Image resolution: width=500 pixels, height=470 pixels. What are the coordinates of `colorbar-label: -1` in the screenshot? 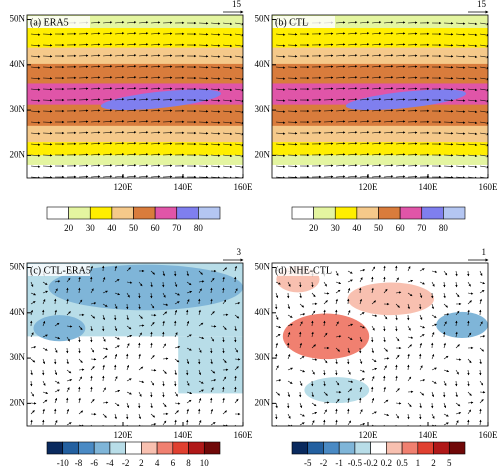 It's located at (339, 463).